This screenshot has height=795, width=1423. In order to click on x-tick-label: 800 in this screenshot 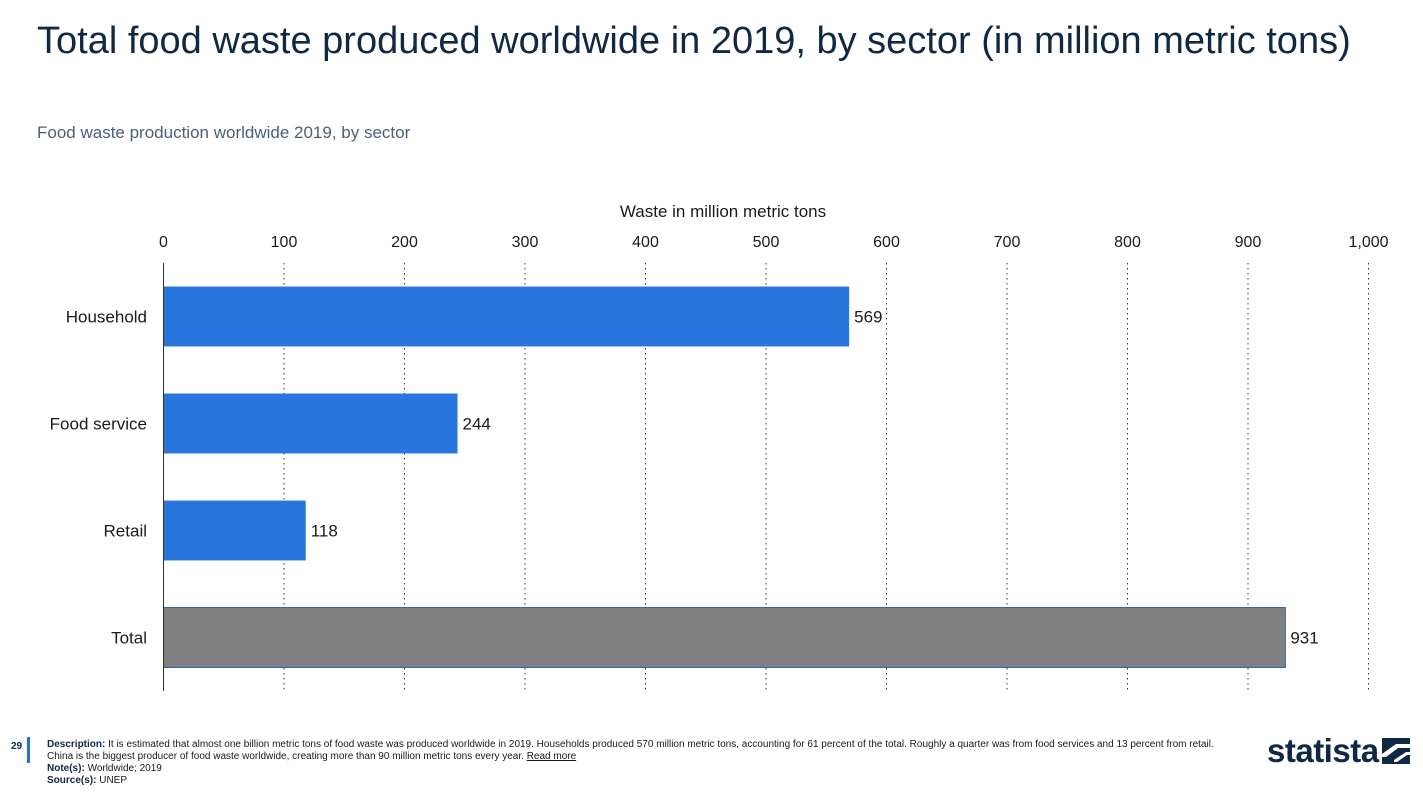, I will do `click(1127, 242)`.